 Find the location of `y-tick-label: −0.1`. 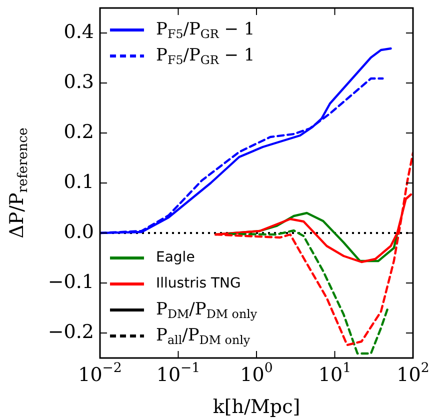

y-tick-label: −0.1 is located at coordinates (71, 281).